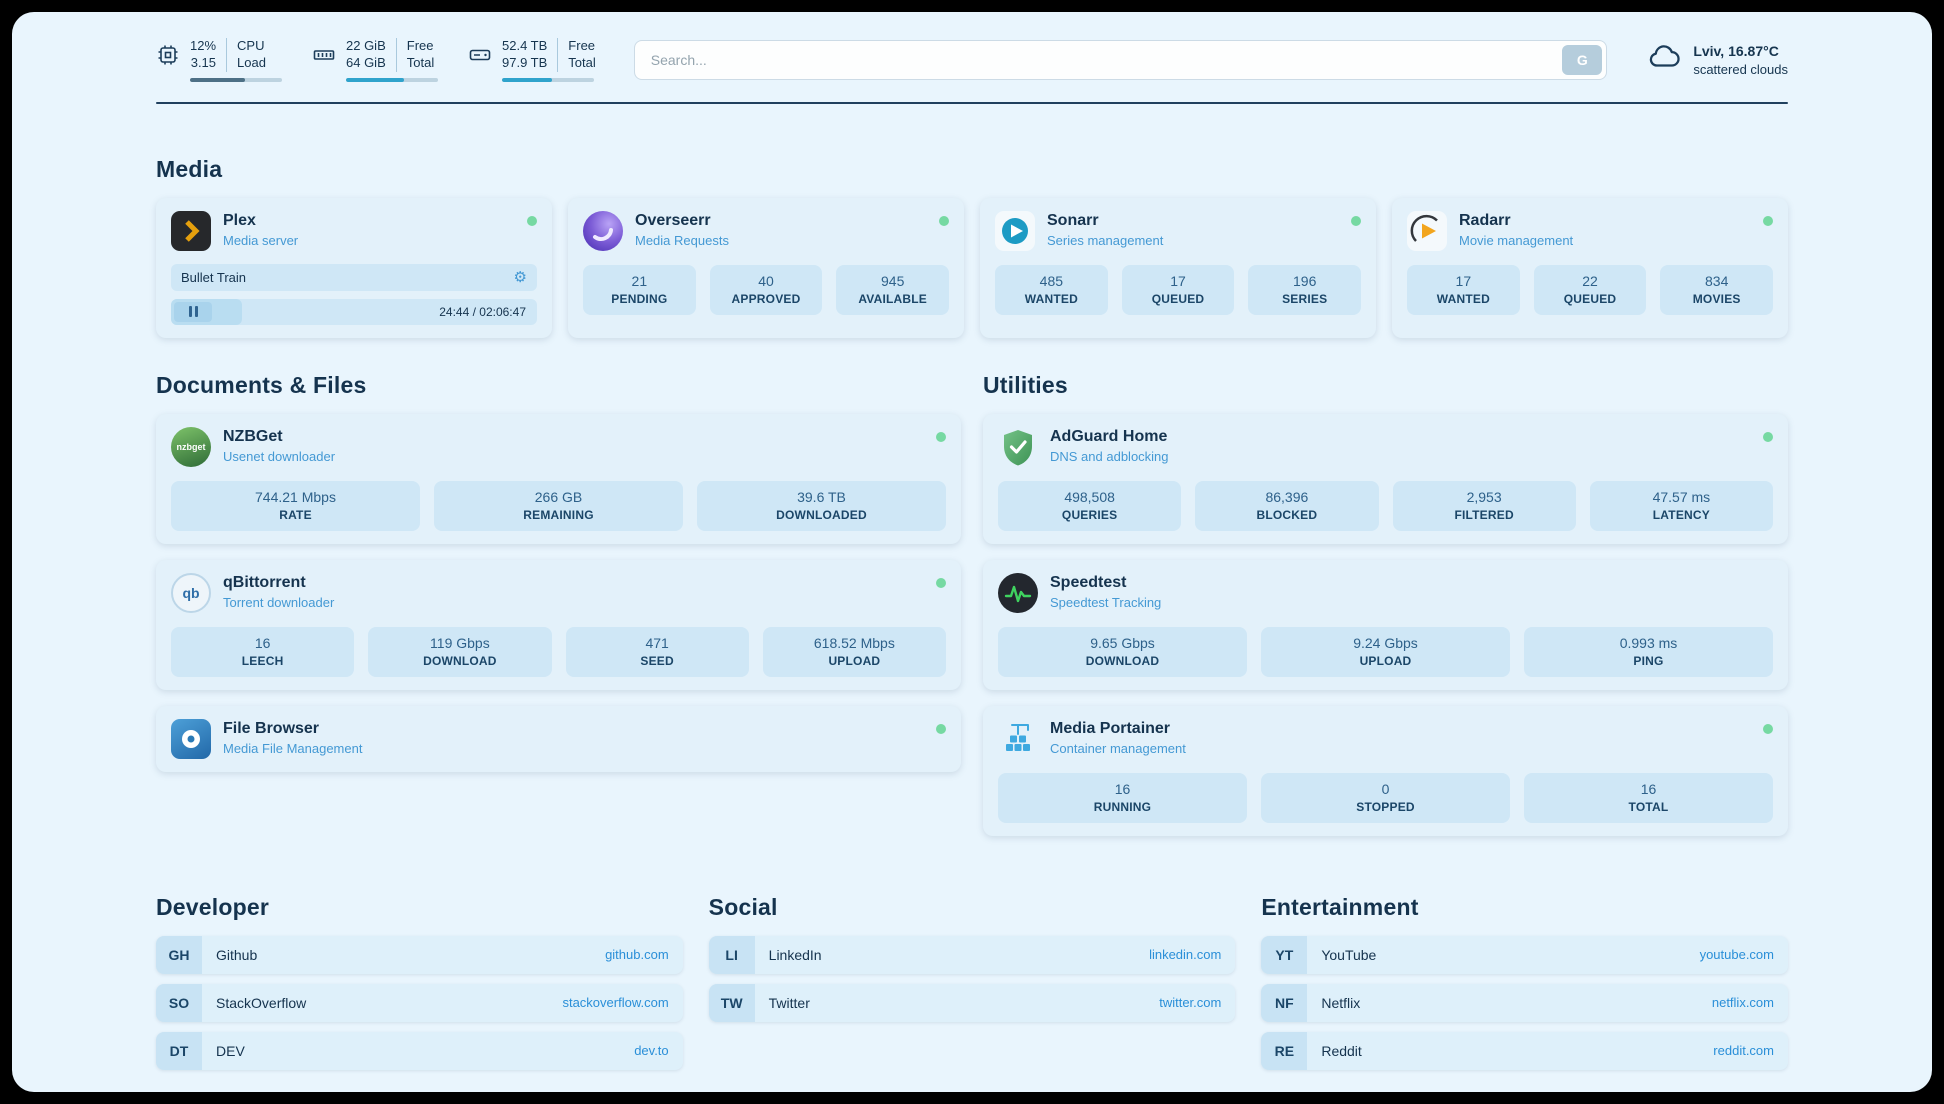  I want to click on stat-label: REMAINING, so click(558, 514).